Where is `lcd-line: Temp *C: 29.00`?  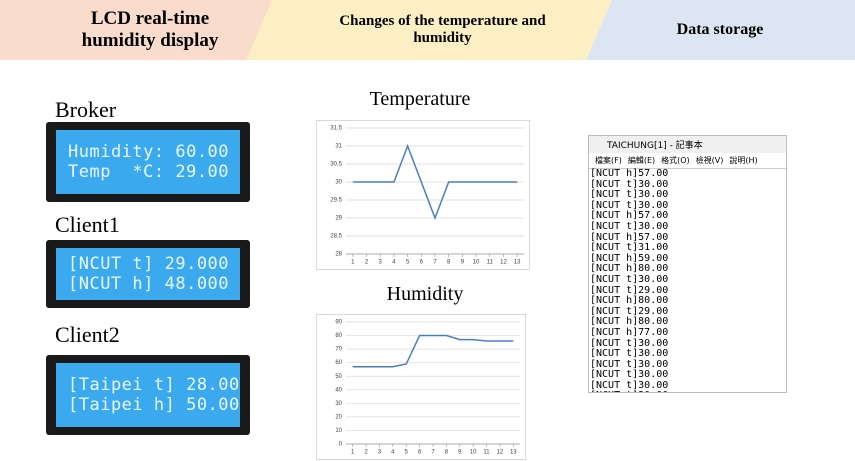 lcd-line: Temp *C: 29.00 is located at coordinates (149, 172).